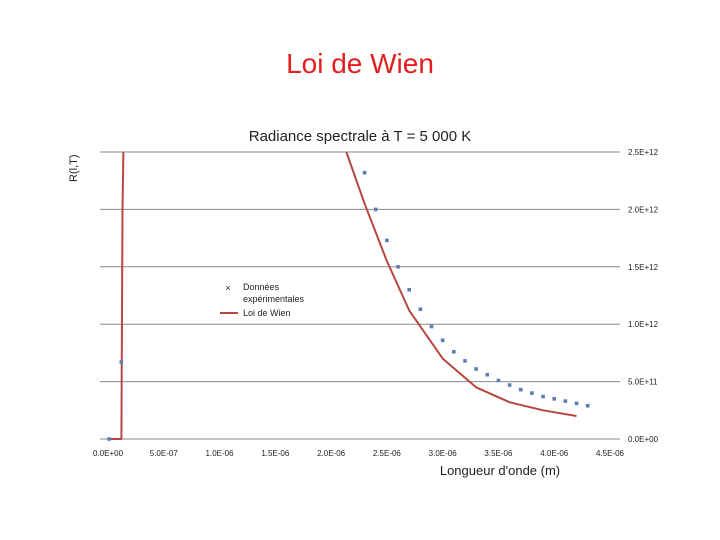 This screenshot has width=720, height=540. What do you see at coordinates (164, 453) in the screenshot?
I see `x-tick-label: 5.0E-07` at bounding box center [164, 453].